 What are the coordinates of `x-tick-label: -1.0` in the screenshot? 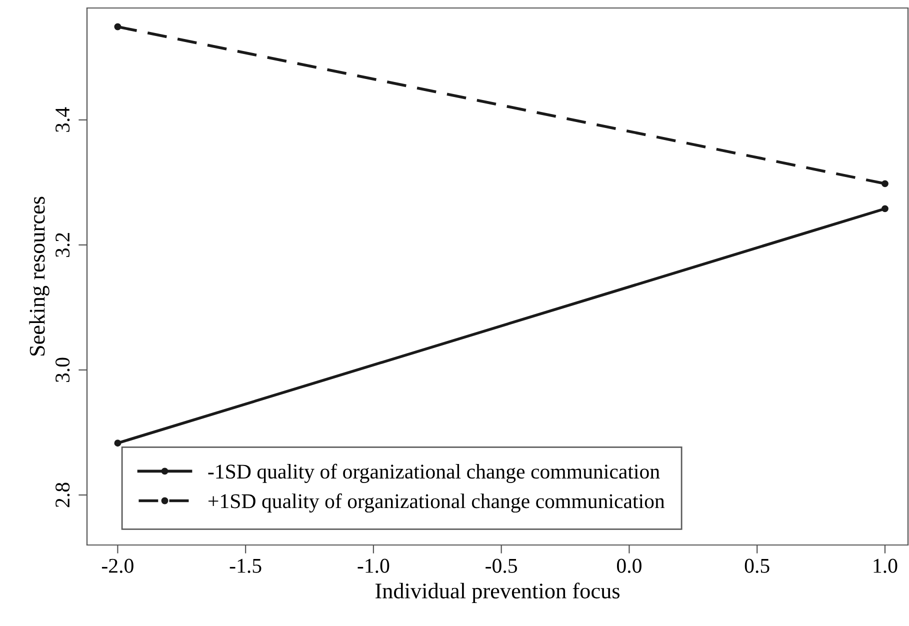 It's located at (374, 565).